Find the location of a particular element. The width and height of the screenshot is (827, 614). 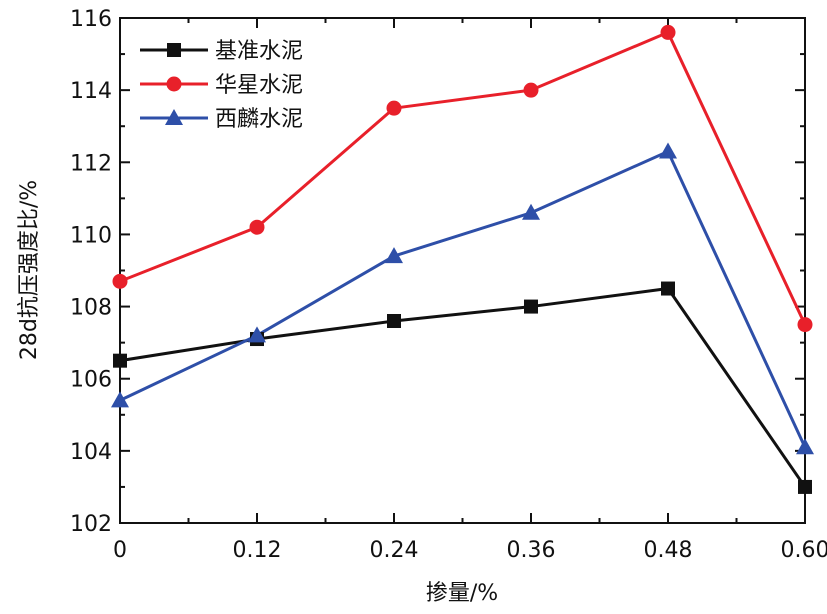

x-tick-label: 0.12 is located at coordinates (257, 550).